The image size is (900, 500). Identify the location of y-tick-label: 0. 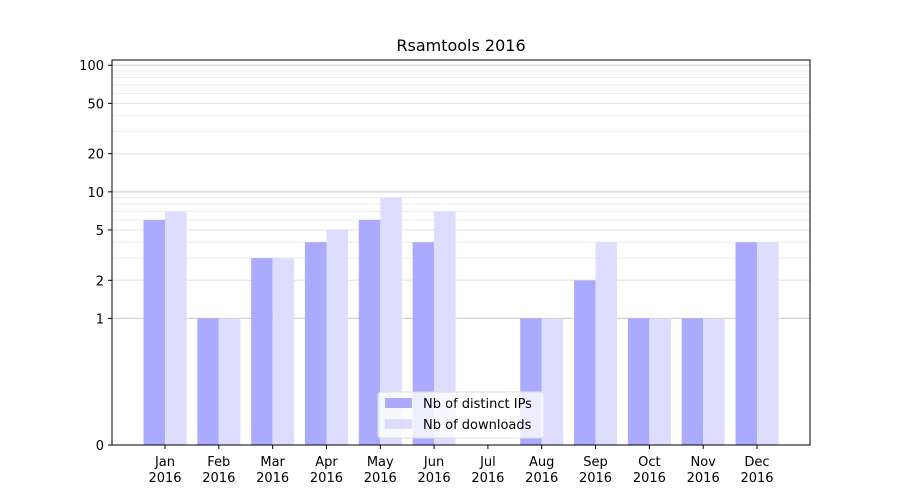
(100, 446).